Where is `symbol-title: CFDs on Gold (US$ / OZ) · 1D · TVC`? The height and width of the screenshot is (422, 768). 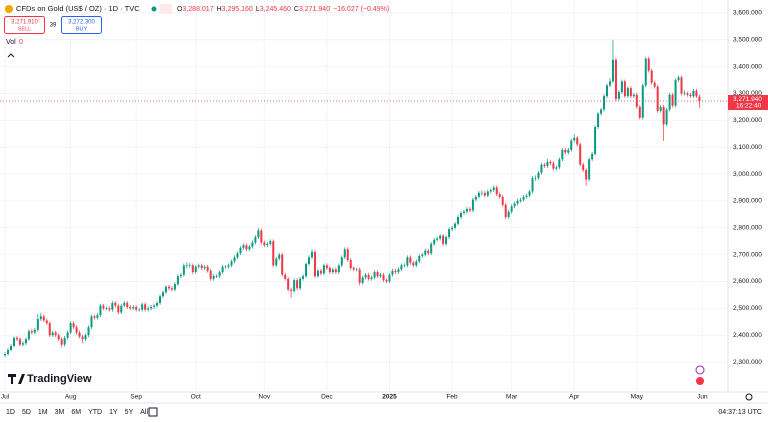
symbol-title: CFDs on Gold (US$ / OZ) · 1D · TVC is located at coordinates (78, 8).